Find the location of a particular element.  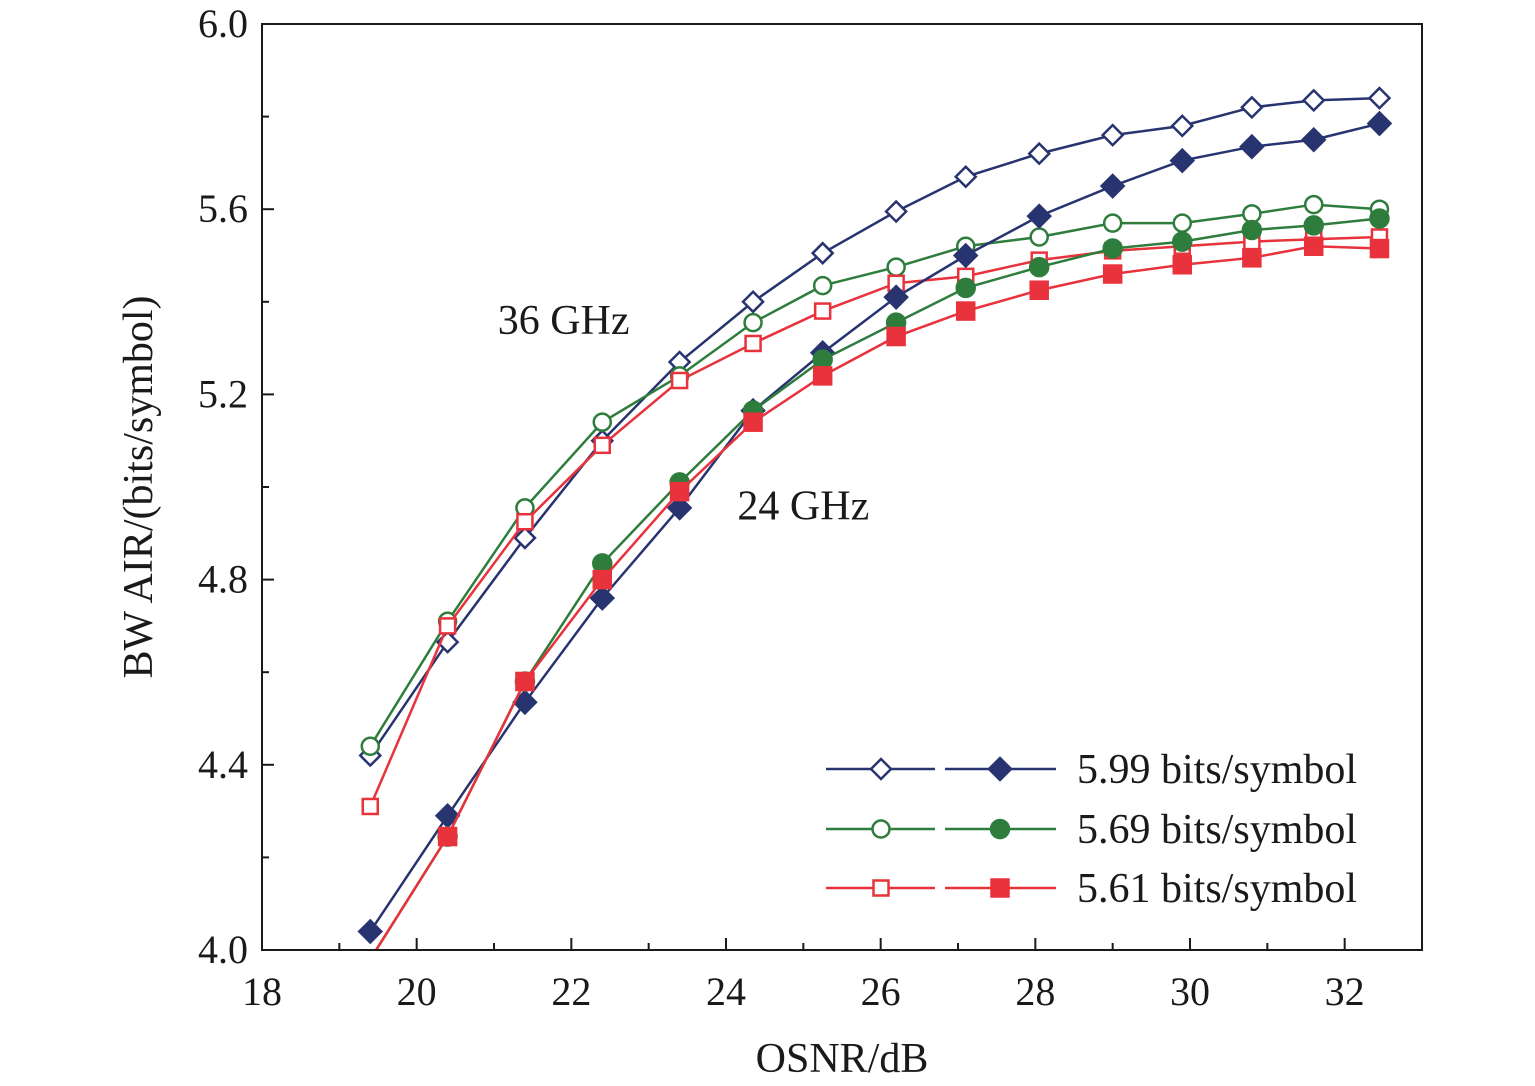

x-tick-label: 20 is located at coordinates (417, 991).